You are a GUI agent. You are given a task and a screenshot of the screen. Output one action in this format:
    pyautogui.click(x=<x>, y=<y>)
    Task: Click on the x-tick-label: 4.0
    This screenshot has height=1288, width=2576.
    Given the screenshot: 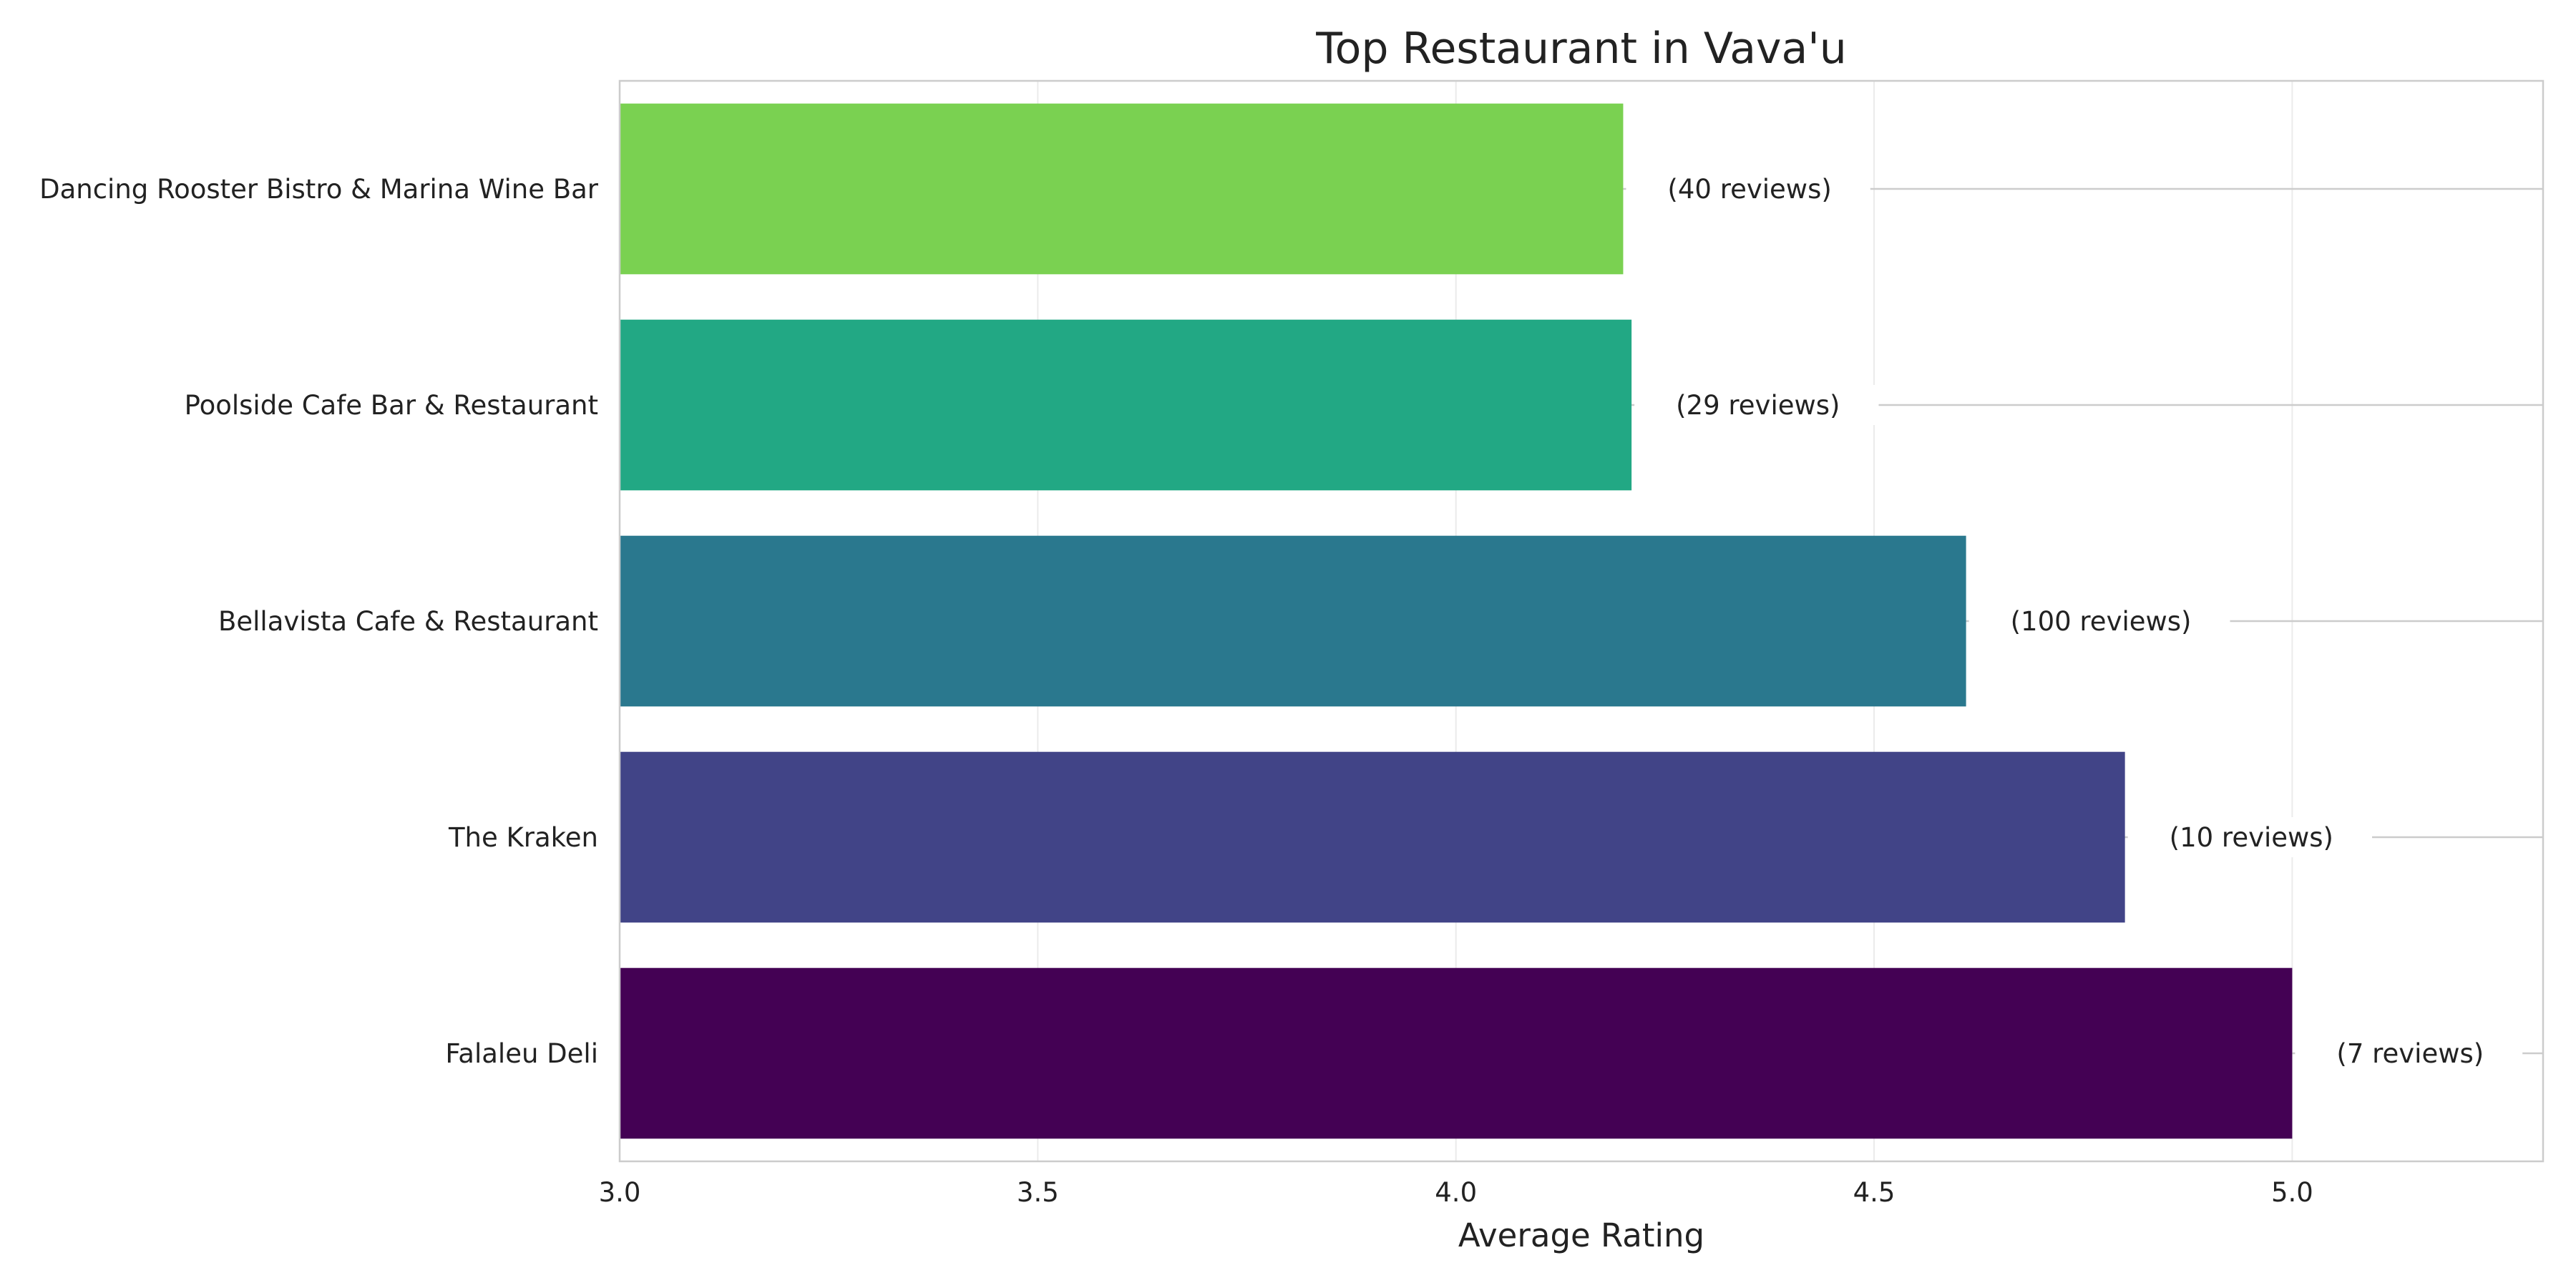 What is the action you would take?
    pyautogui.click(x=1456, y=1192)
    